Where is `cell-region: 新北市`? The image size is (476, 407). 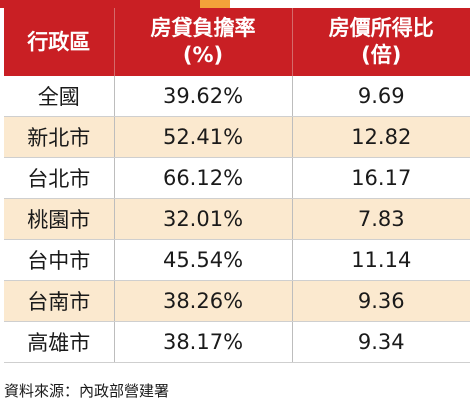
cell-region: 新北市 is located at coordinates (59, 137).